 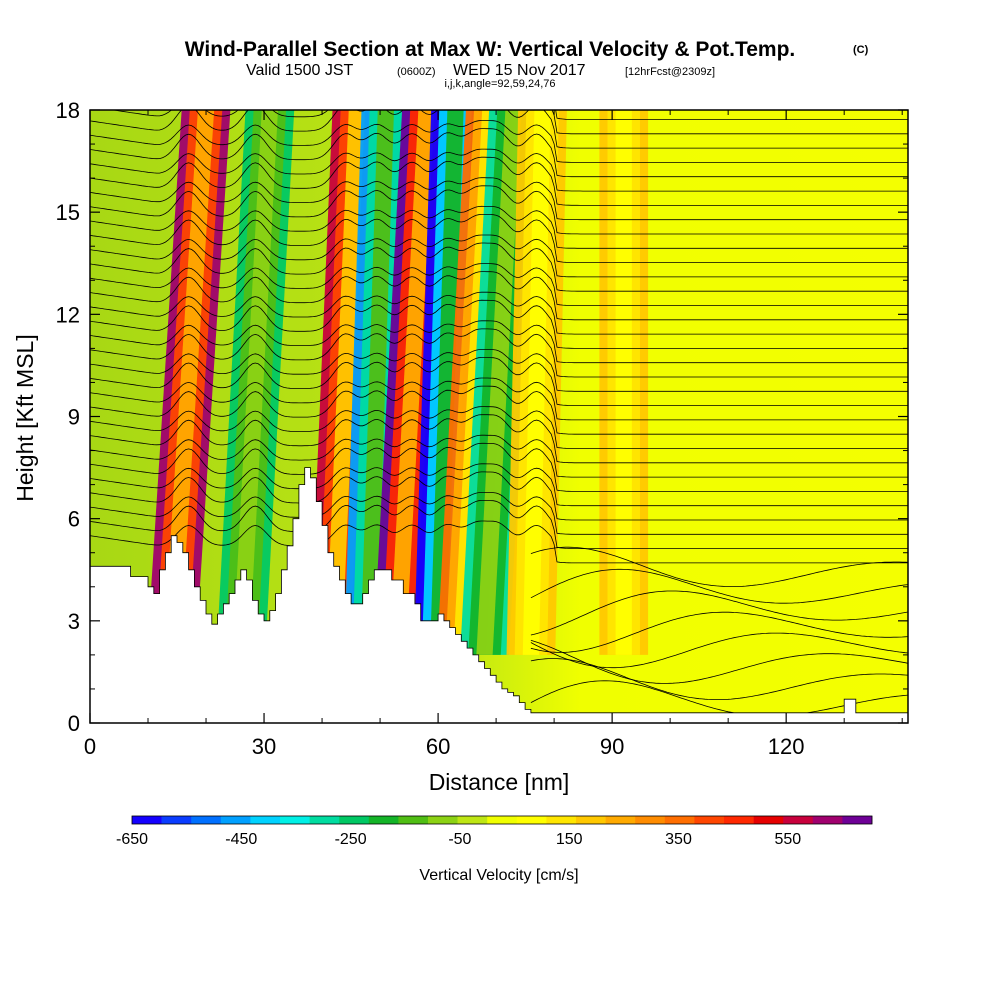 What do you see at coordinates (787, 839) in the screenshot?
I see `colorbar-tick-label: 550` at bounding box center [787, 839].